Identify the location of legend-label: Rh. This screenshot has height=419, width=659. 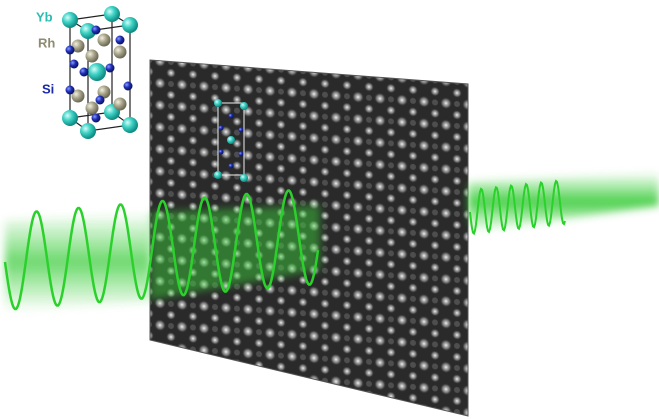
(46, 42).